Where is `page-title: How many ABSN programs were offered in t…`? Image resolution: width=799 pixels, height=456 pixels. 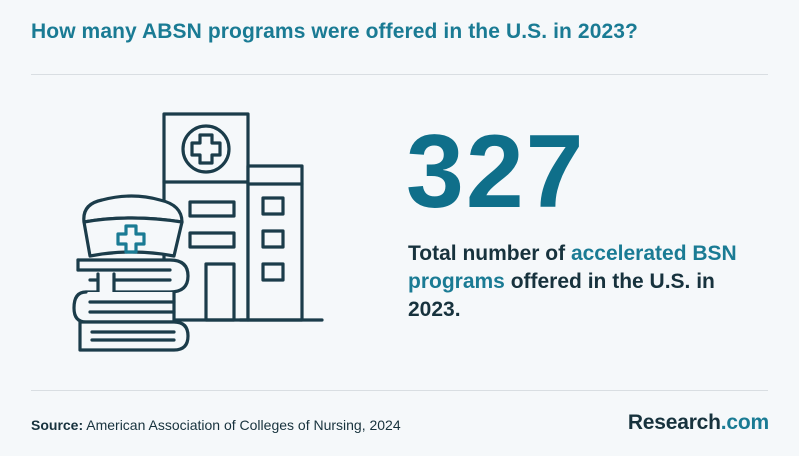 page-title: How many ABSN programs were offered in t… is located at coordinates (334, 31).